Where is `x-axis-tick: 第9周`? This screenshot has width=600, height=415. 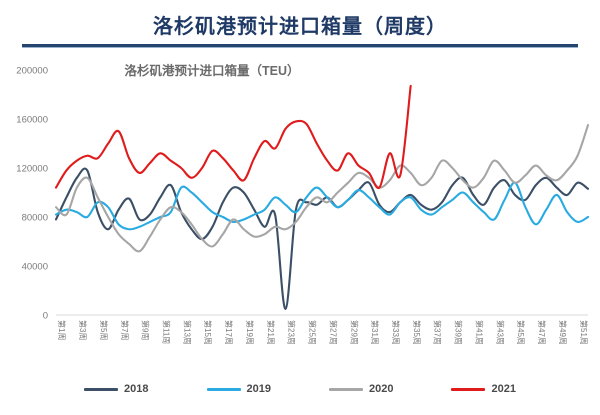
x-axis-tick: 第9周 is located at coordinates (146, 330).